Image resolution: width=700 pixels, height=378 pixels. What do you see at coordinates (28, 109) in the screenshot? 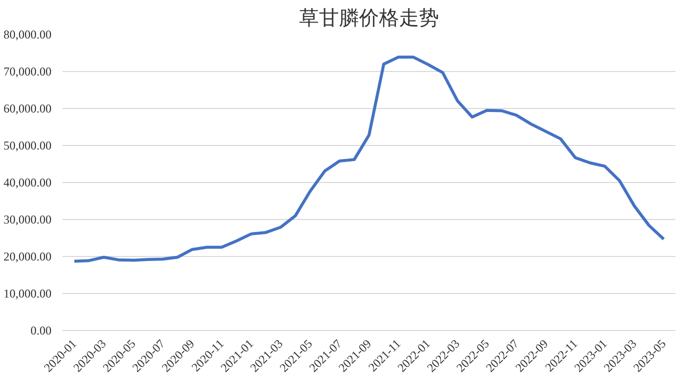
I see `y-tick-label: 60,000.00` at bounding box center [28, 109].